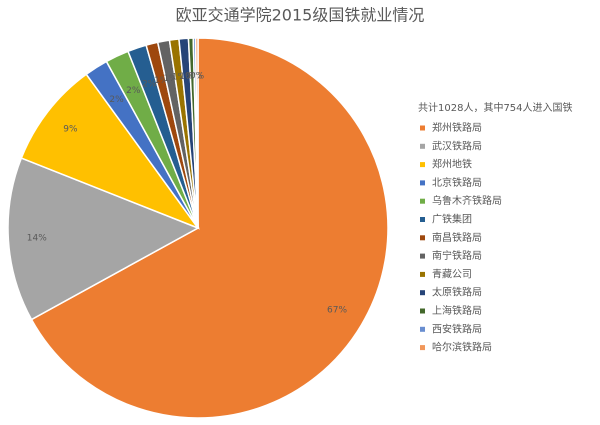  Describe the element at coordinates (495, 107) in the screenshot. I see `legend-title: 共计1028人，其中754人进入国铁` at that location.